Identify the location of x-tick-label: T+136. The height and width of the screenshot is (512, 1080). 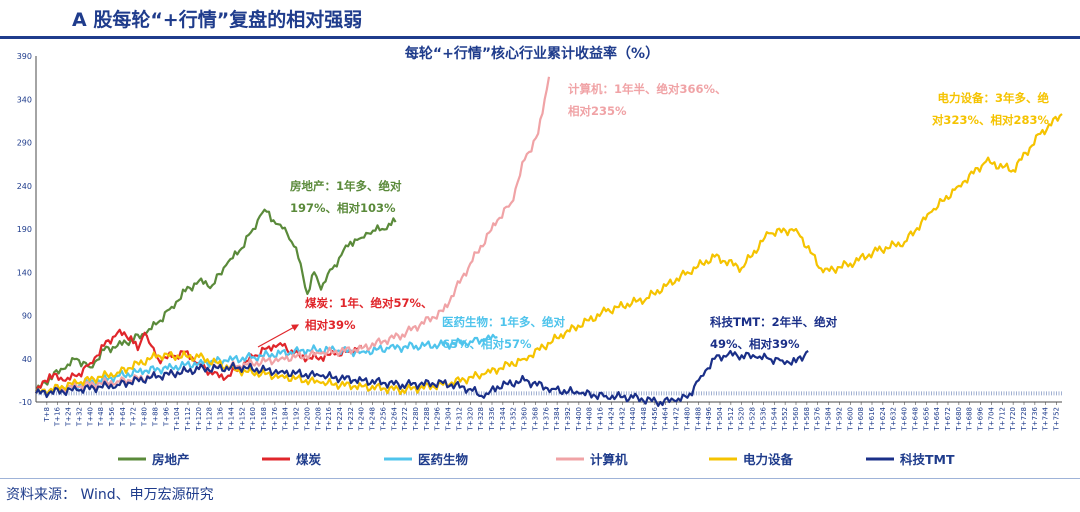
(221, 418).